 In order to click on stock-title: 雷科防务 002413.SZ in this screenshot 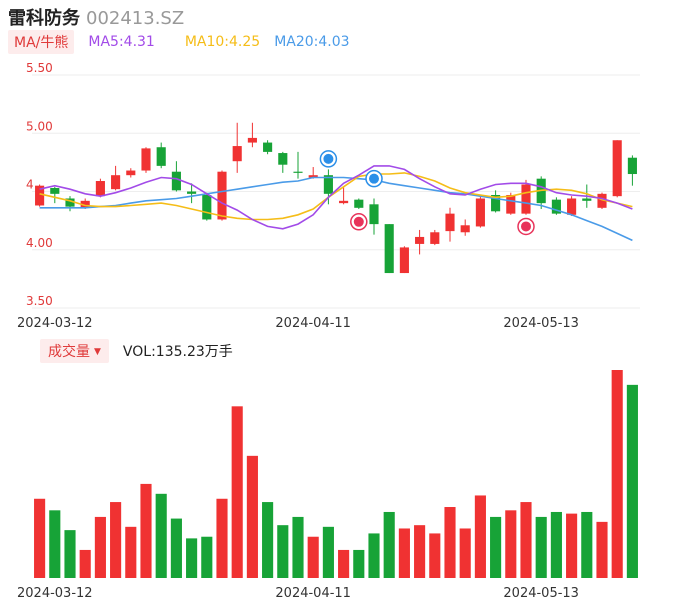, I will do `click(96, 17)`.